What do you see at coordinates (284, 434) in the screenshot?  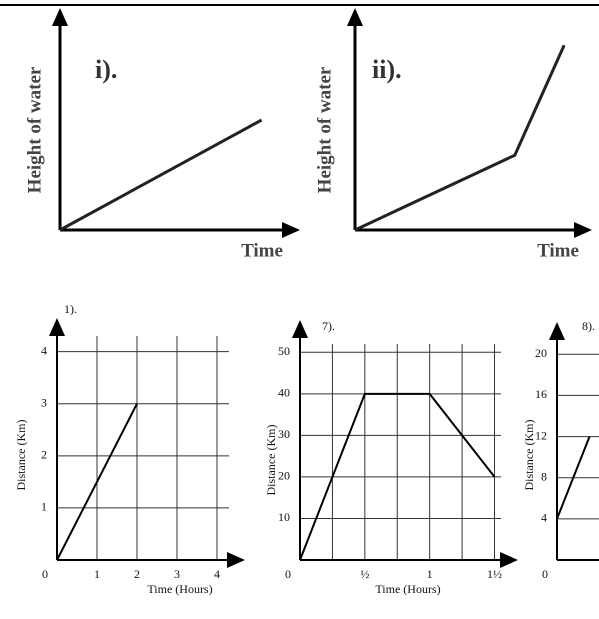 I see `y-tick-label: 30` at bounding box center [284, 434].